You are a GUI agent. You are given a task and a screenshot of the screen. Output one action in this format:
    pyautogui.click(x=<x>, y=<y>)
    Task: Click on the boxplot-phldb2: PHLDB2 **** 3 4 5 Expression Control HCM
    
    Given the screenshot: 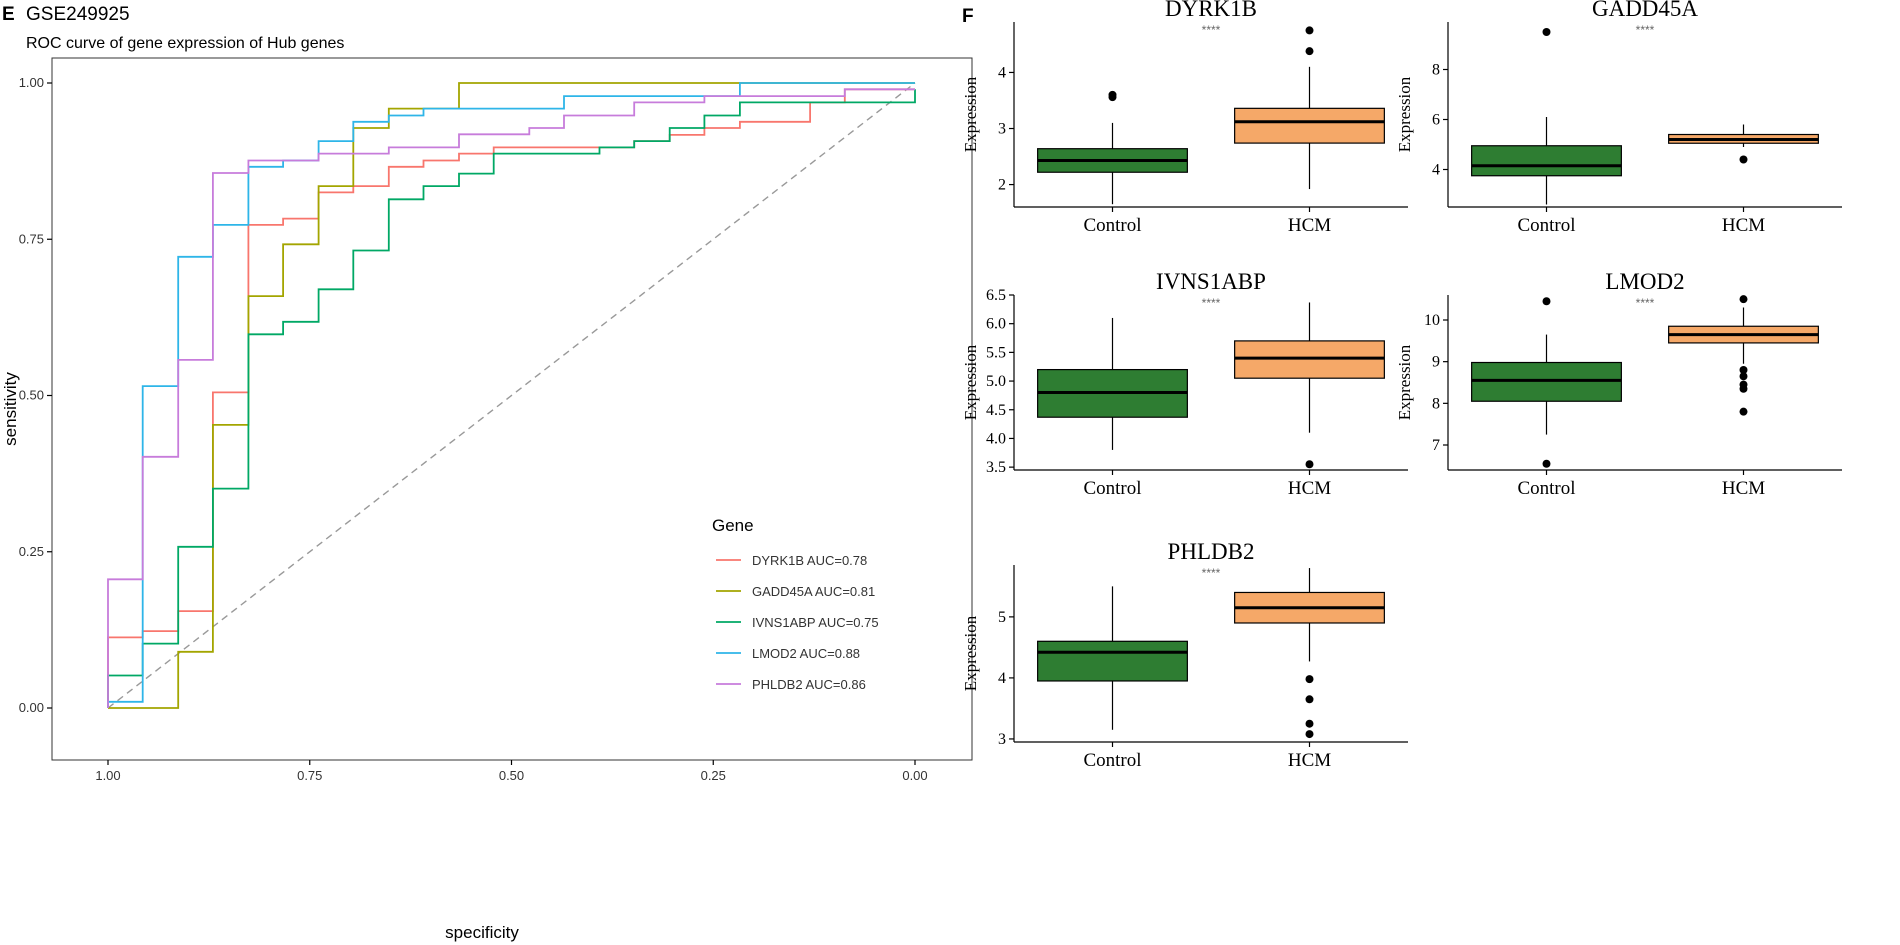 What is the action you would take?
    pyautogui.click(x=1184, y=655)
    